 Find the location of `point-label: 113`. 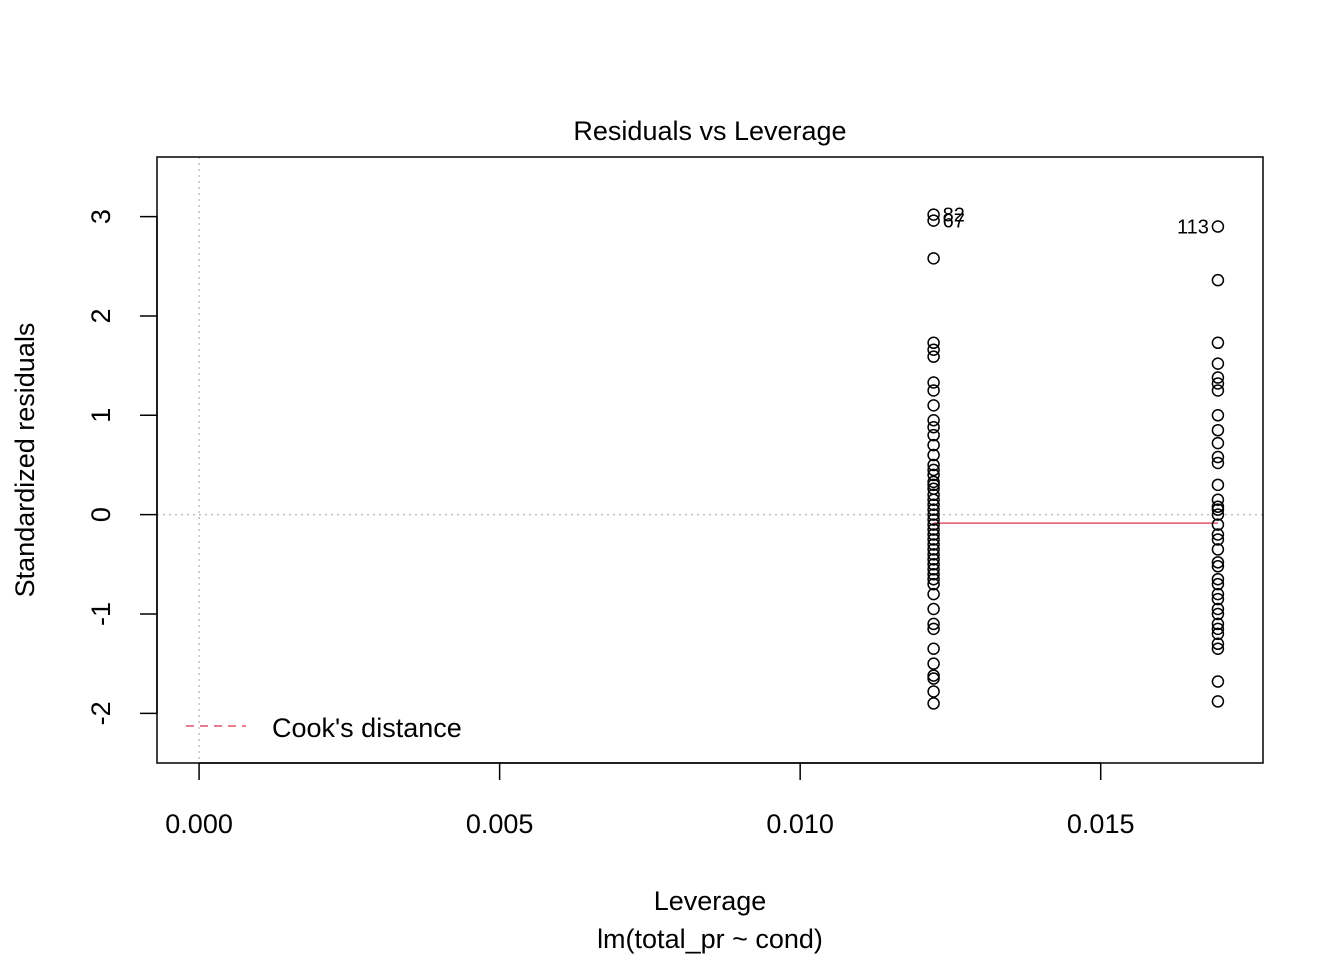

point-label: 113 is located at coordinates (1193, 228).